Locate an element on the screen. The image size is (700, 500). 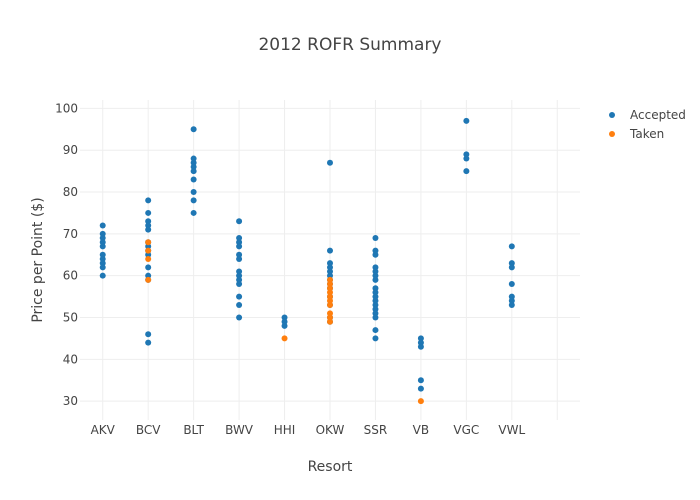
legend-item-taken: Taken is located at coordinates (636, 134).